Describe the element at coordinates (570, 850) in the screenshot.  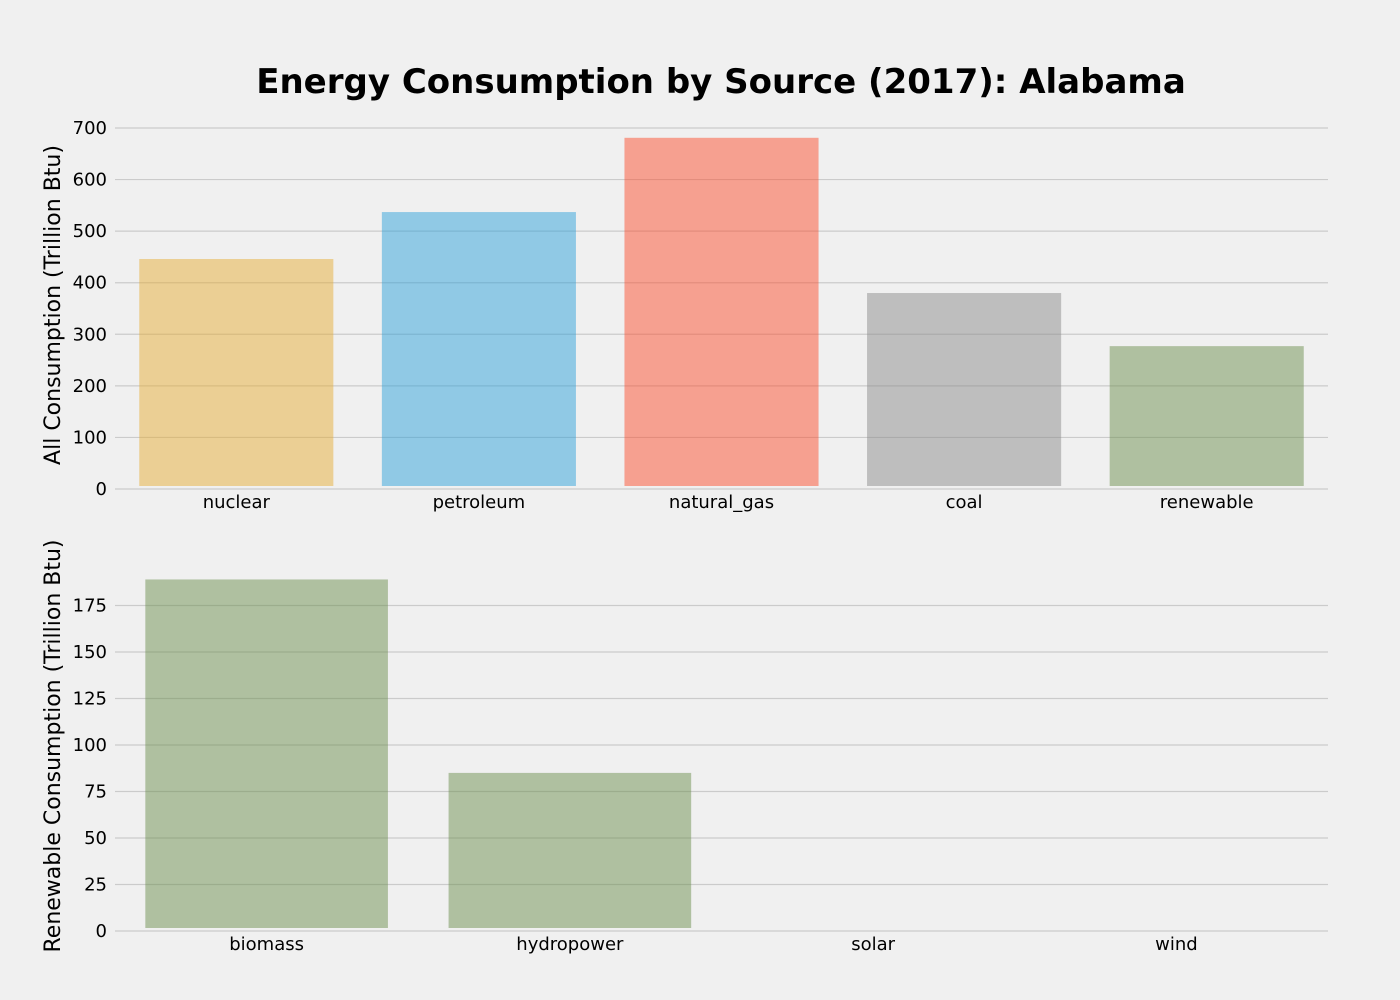
I see `bar-hydropower` at that location.